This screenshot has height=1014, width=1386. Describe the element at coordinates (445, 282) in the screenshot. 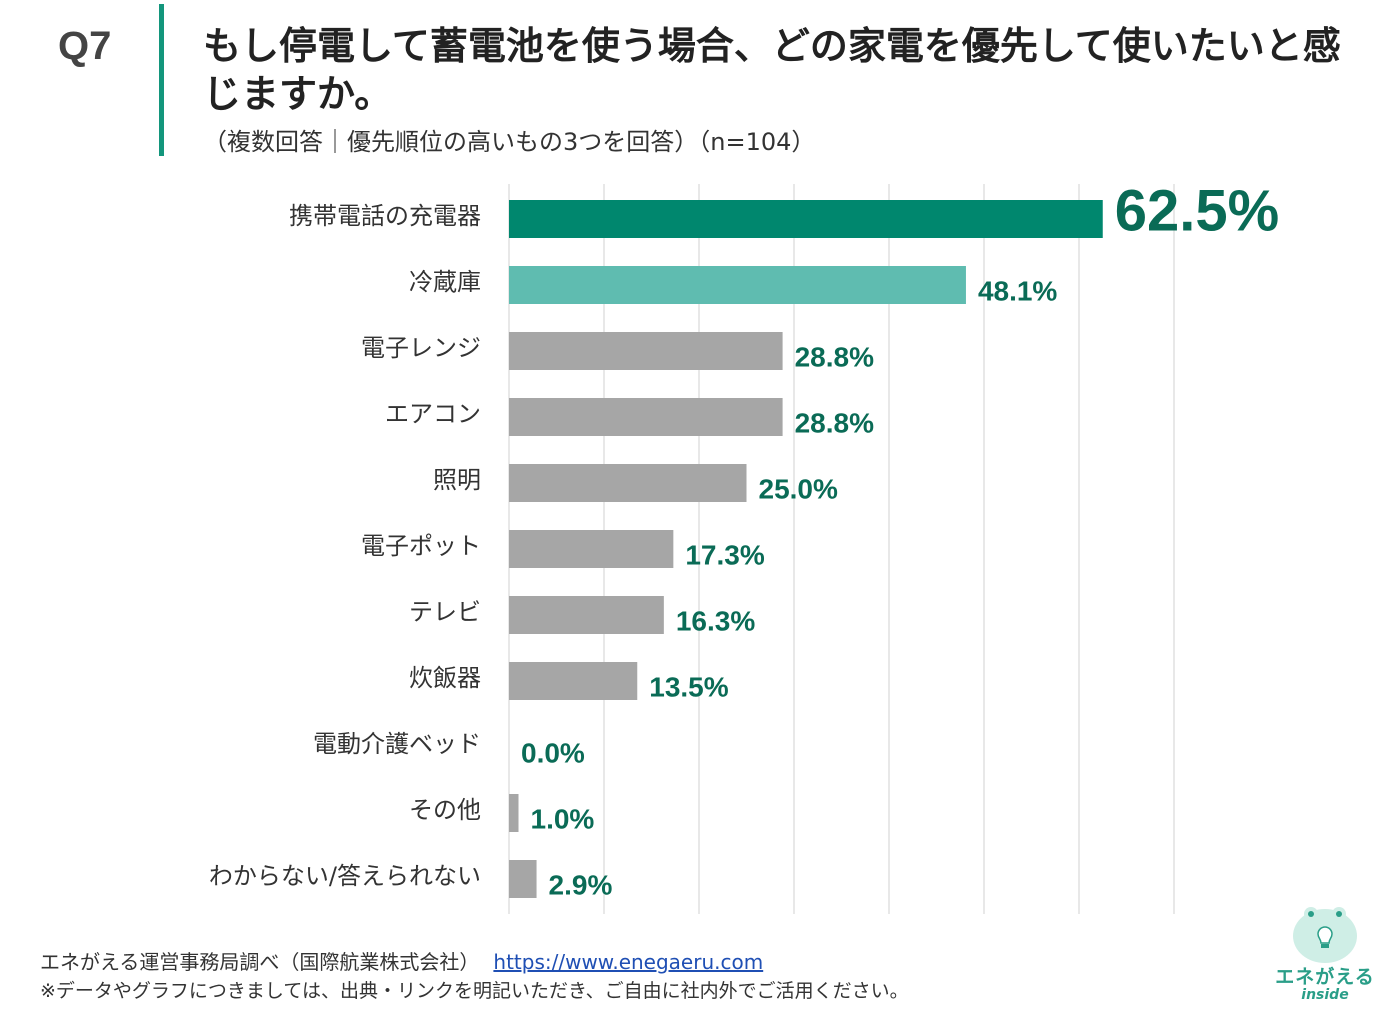

I see `category-label: 冷蔵庫` at that location.